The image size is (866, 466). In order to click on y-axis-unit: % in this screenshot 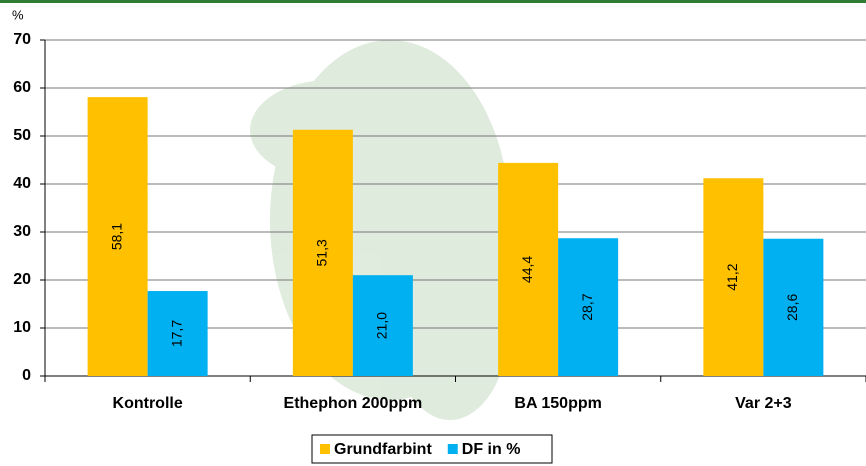, I will do `click(18, 14)`.